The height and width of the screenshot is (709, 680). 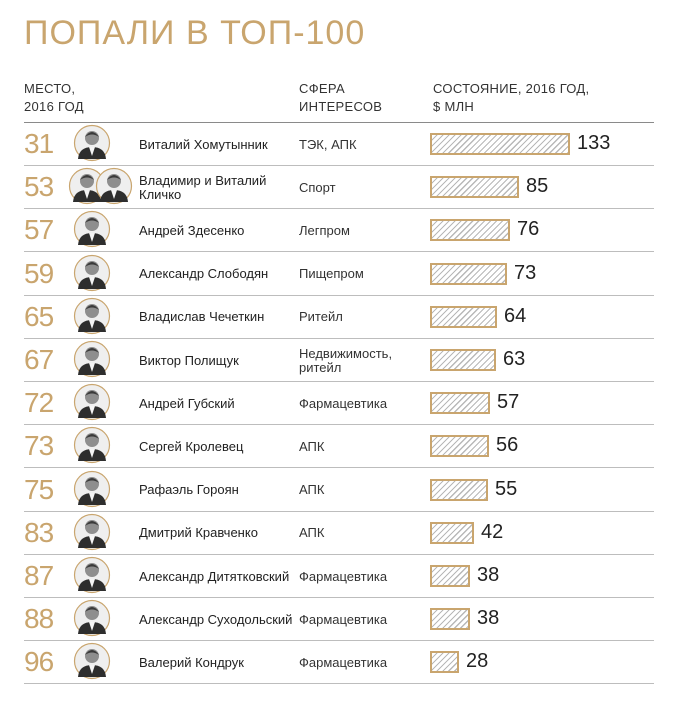 I want to click on wealth-value-label: 57, so click(x=508, y=402).